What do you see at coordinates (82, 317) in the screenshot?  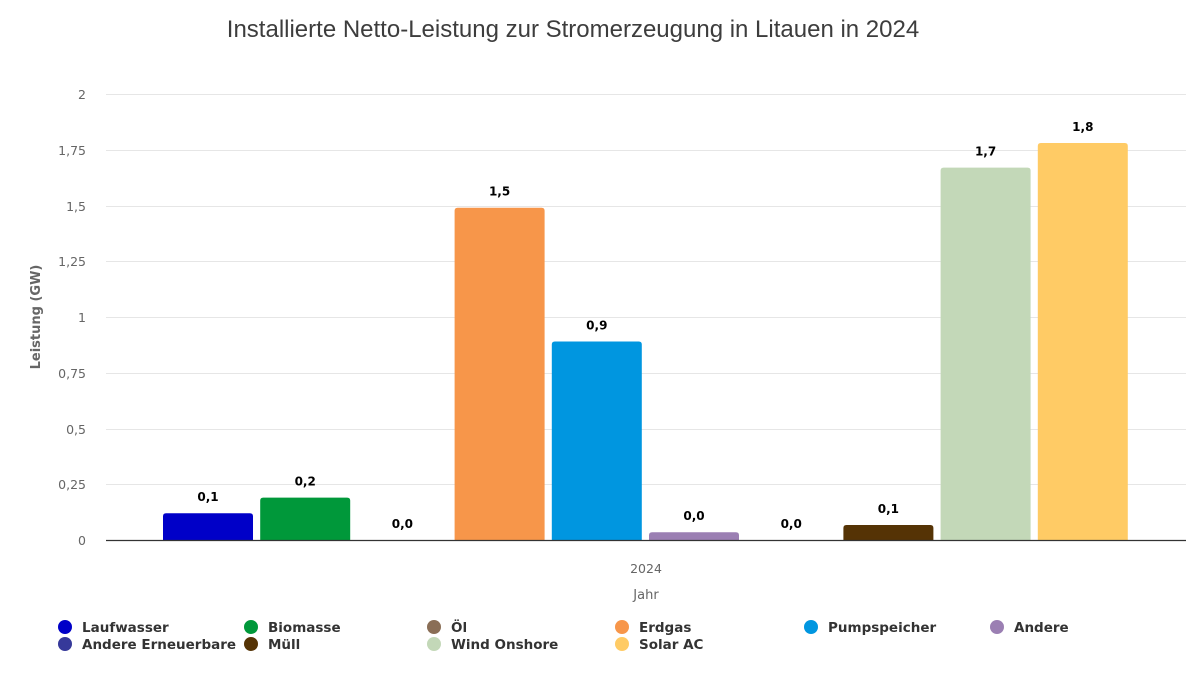 I see `y-tick-label: 1` at bounding box center [82, 317].